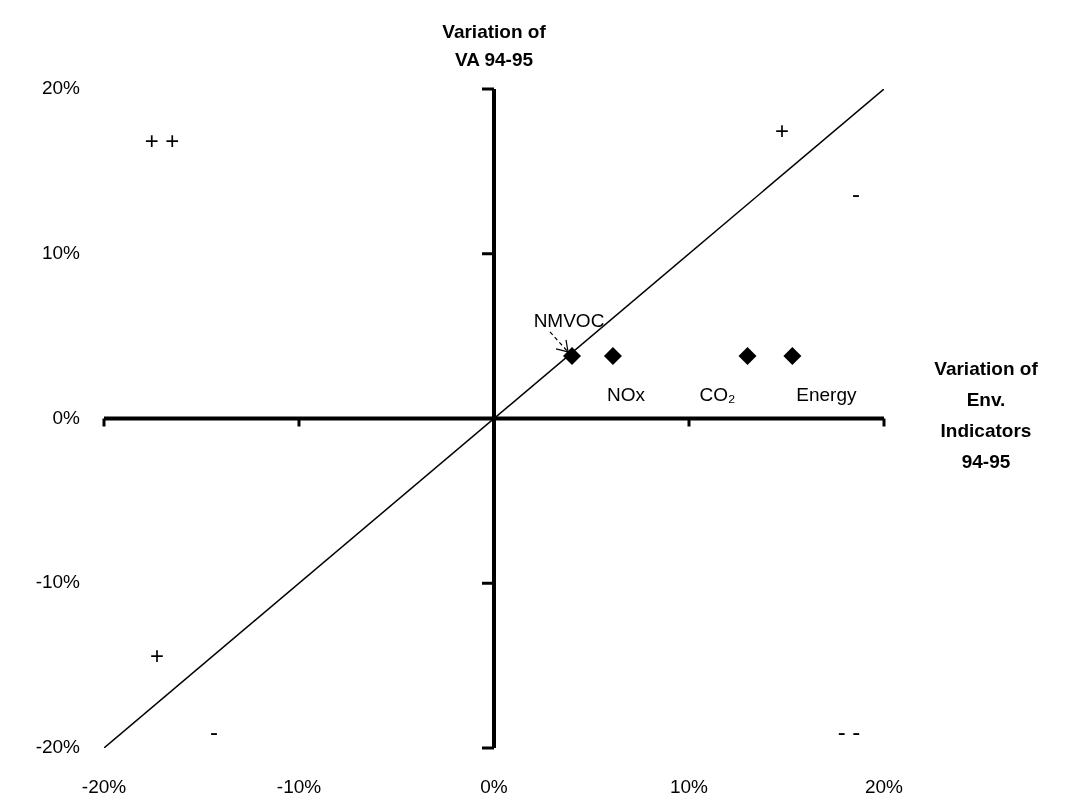 This screenshot has width=1076, height=812. Describe the element at coordinates (569, 321) in the screenshot. I see `annotation: NMVOC` at that location.